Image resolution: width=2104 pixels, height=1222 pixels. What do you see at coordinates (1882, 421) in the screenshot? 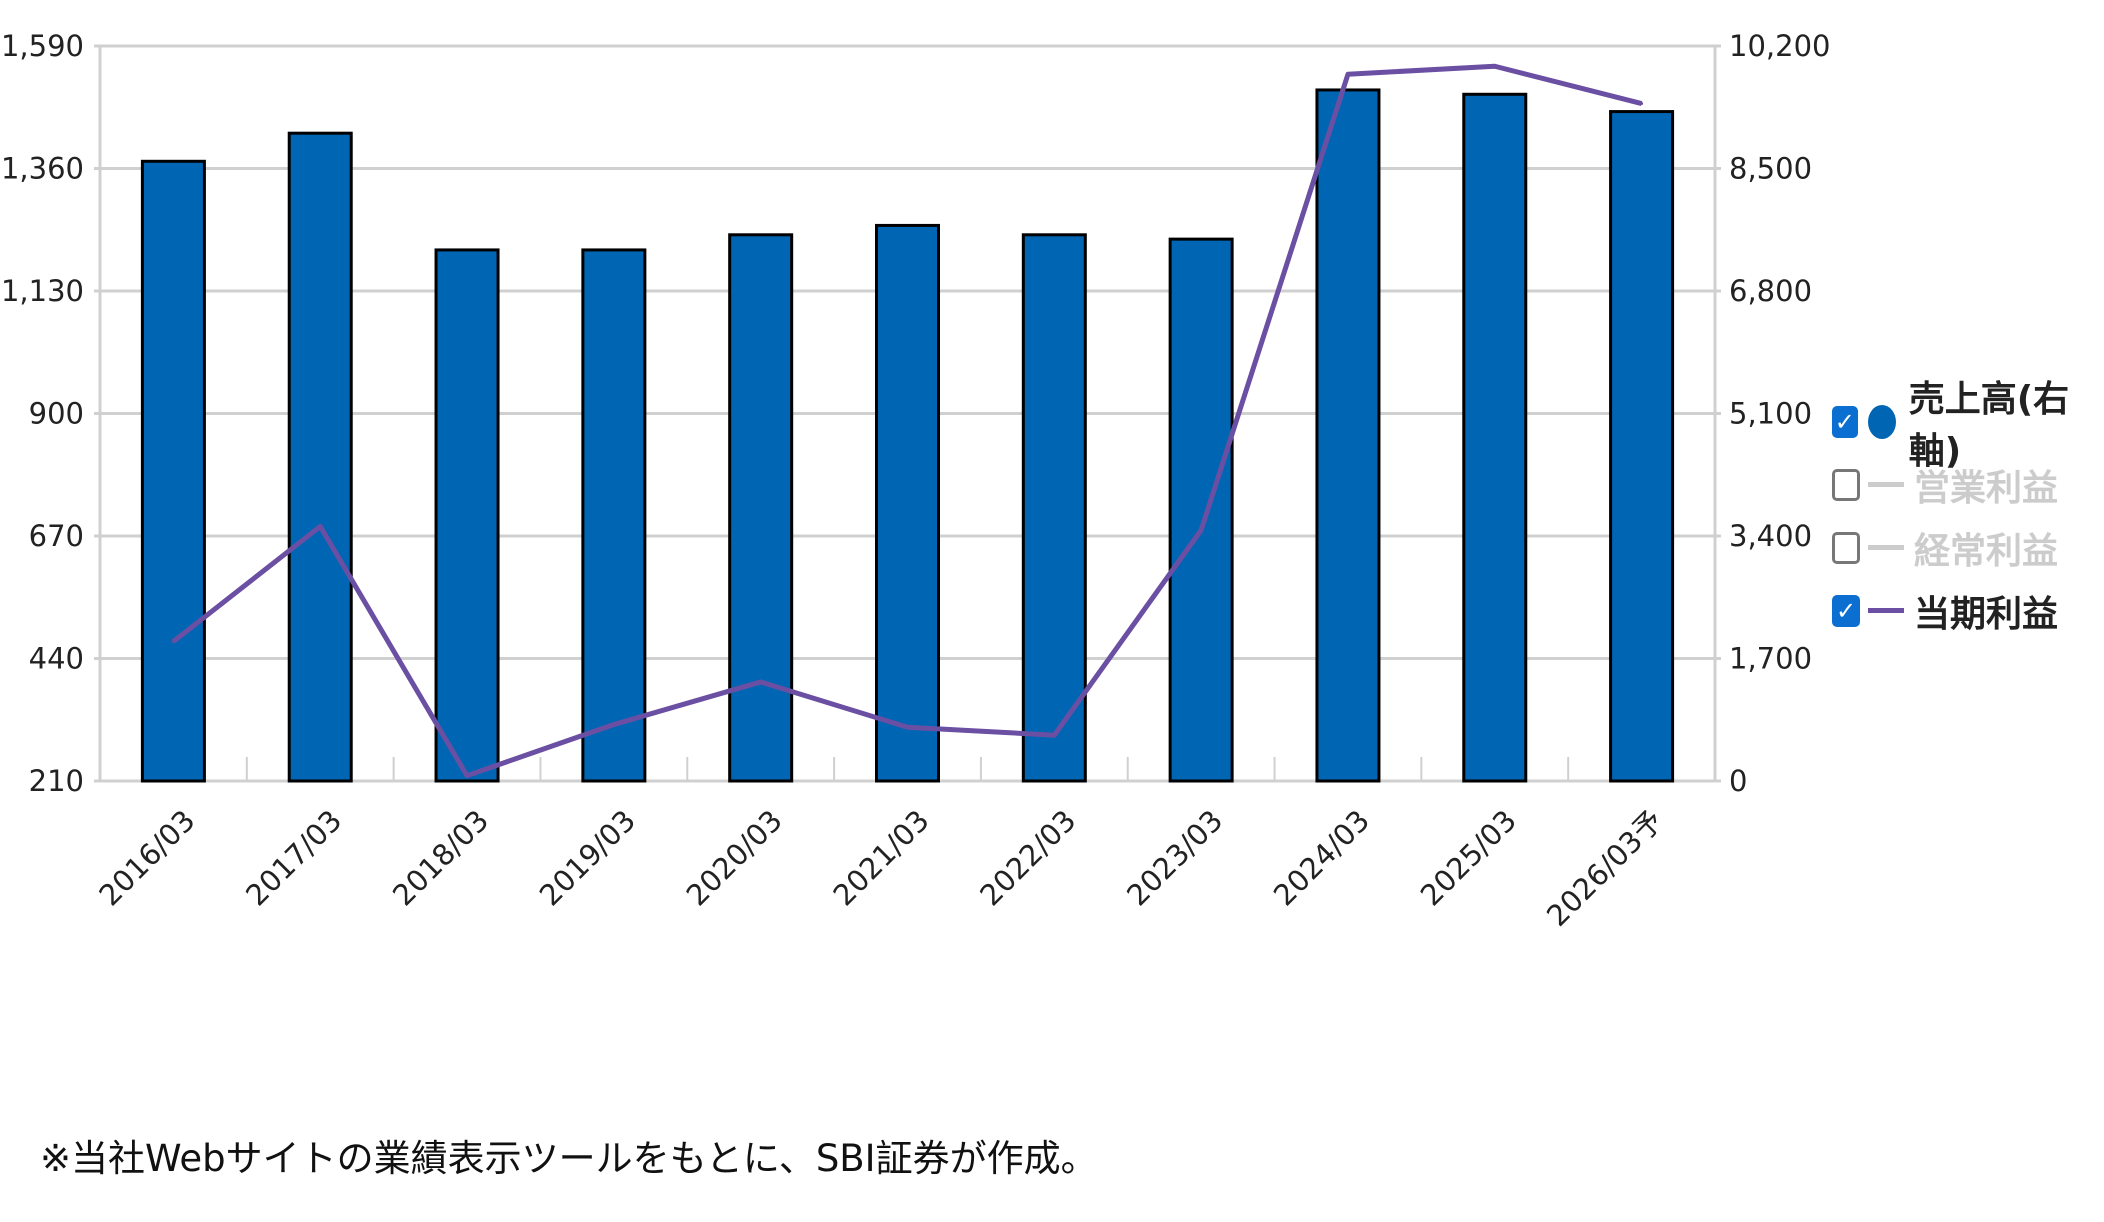
I see `circle-marker-icon` at bounding box center [1882, 421].